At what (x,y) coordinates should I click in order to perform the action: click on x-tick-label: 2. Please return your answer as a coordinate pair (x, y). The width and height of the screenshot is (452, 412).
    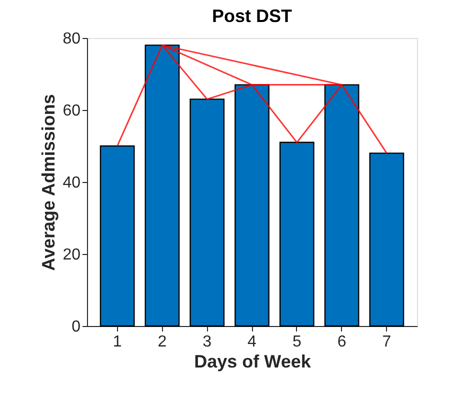
    Looking at the image, I should click on (162, 342).